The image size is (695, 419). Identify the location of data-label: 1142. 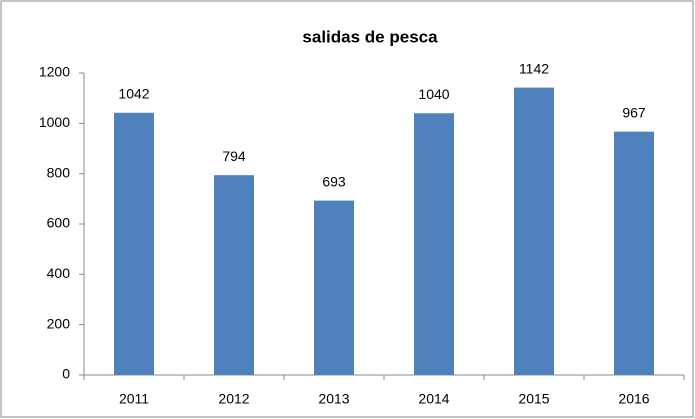
(534, 68).